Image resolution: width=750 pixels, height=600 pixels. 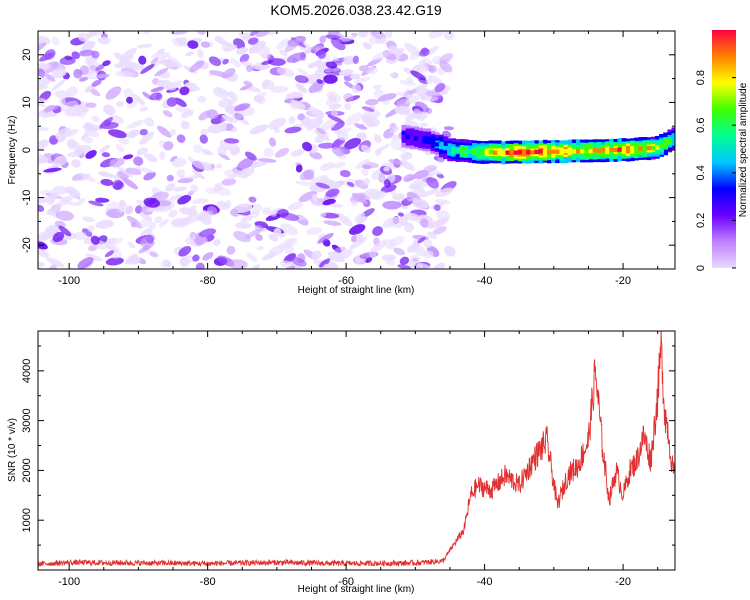 I want to click on colorbar-tick-label: 0.2, so click(x=701, y=220).